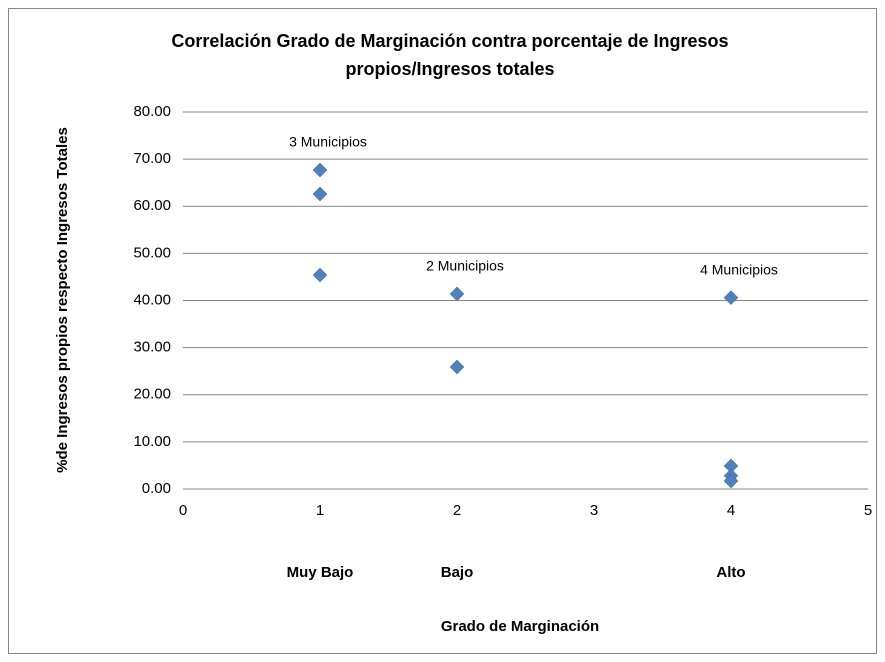  Describe the element at coordinates (152, 158) in the screenshot. I see `y-tick-label: 70.00` at that location.